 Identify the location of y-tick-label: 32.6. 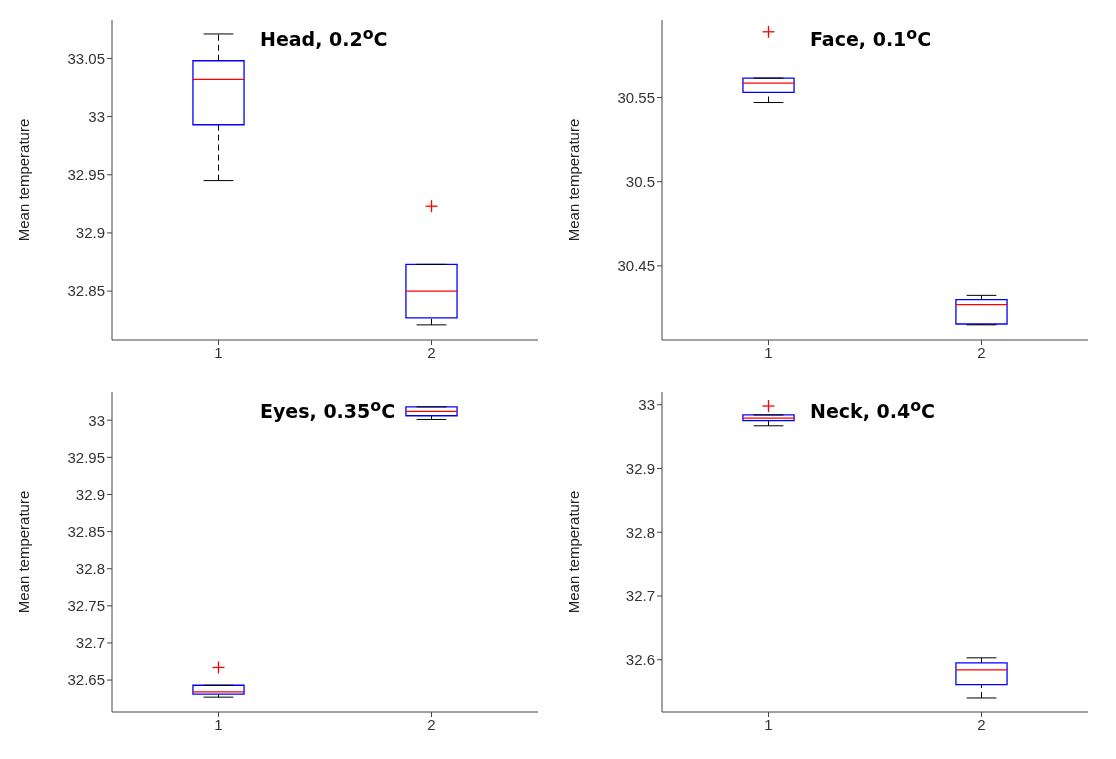
(640, 660).